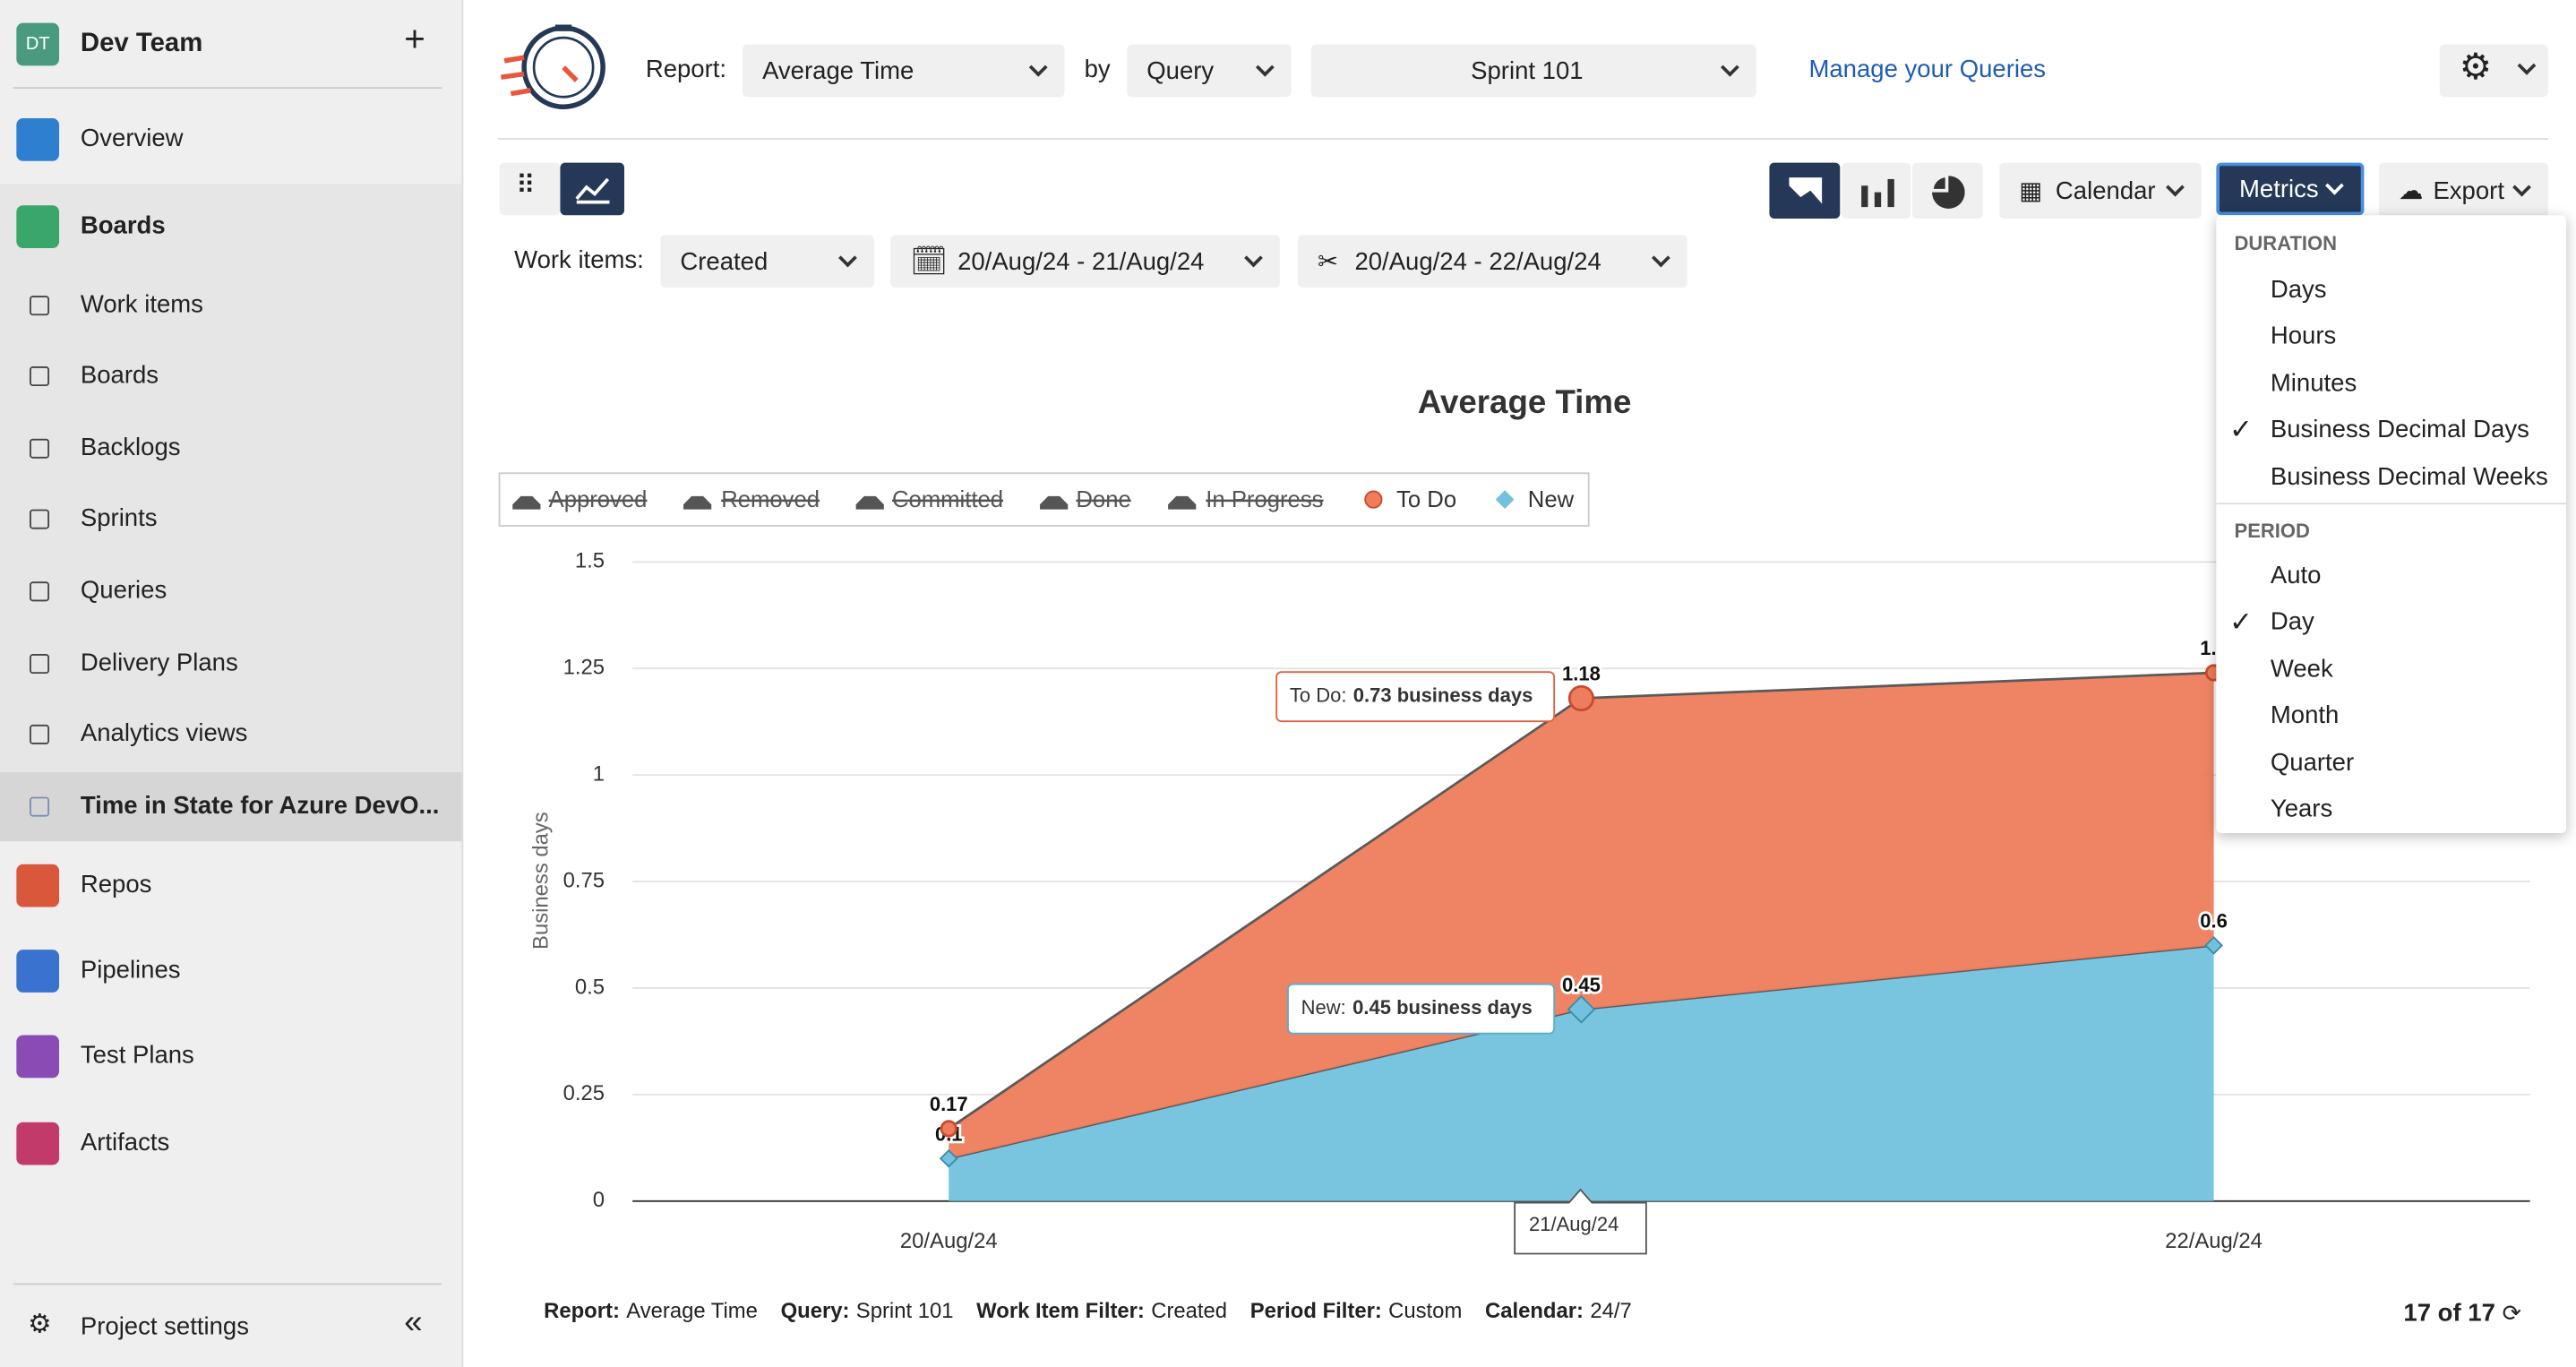 The width and height of the screenshot is (2576, 1367). Describe the element at coordinates (1805, 190) in the screenshot. I see `area-chart-button` at that location.